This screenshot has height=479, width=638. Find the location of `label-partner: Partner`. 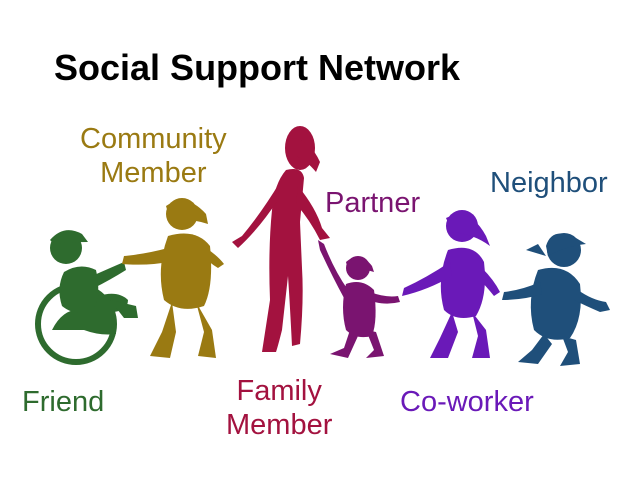

label-partner: Partner is located at coordinates (372, 203).